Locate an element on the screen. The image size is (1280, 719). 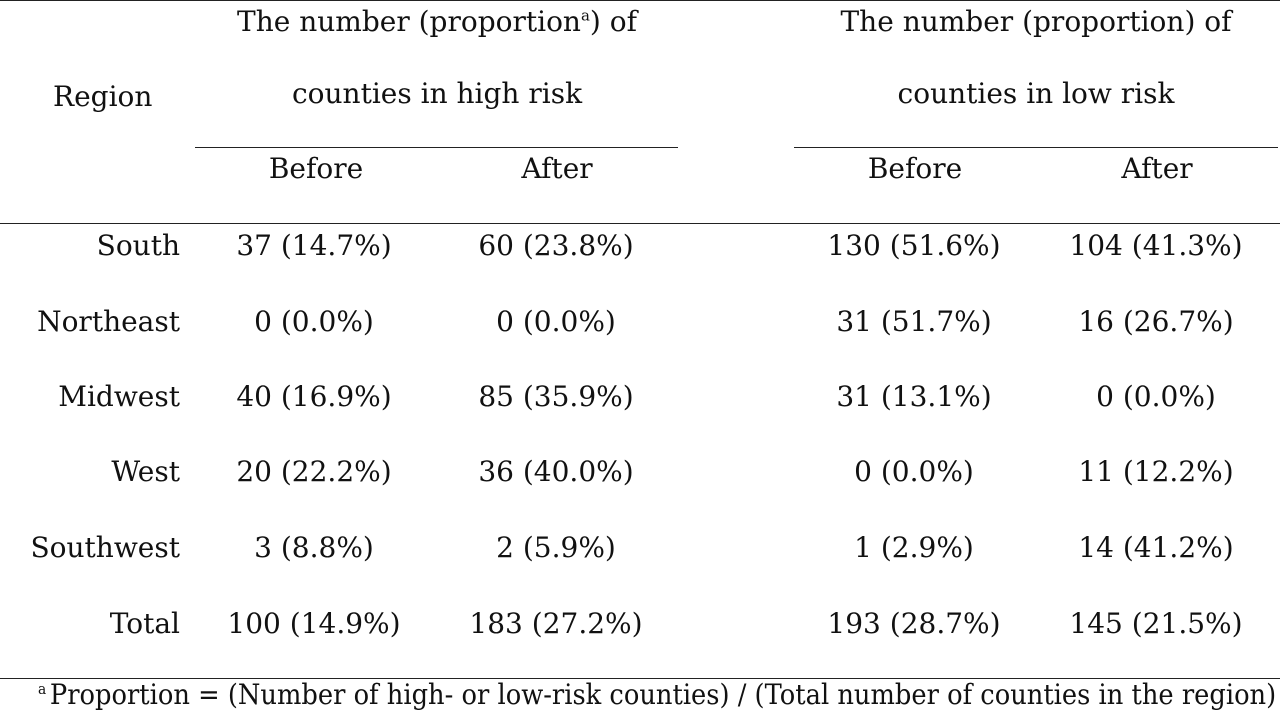
high-risk-header-line1: The number (proportiona) of is located at coordinates (437, 22).